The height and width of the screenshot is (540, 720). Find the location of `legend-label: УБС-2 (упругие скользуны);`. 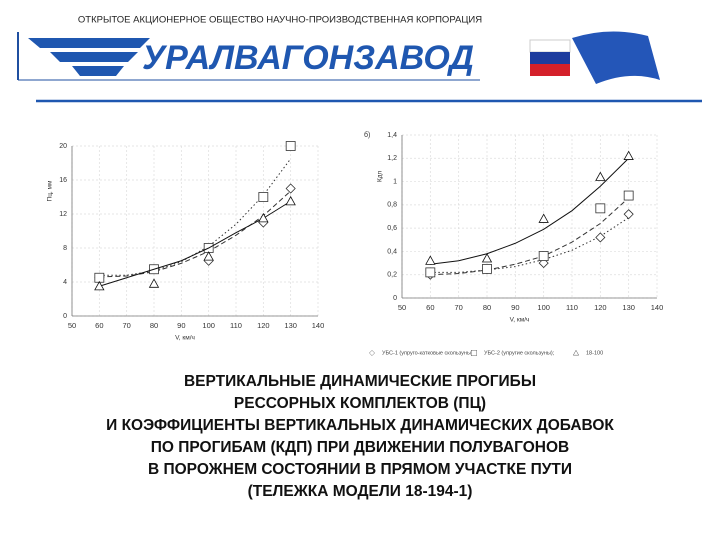

legend-label: УБС-2 (упругие скользуны); is located at coordinates (519, 353).